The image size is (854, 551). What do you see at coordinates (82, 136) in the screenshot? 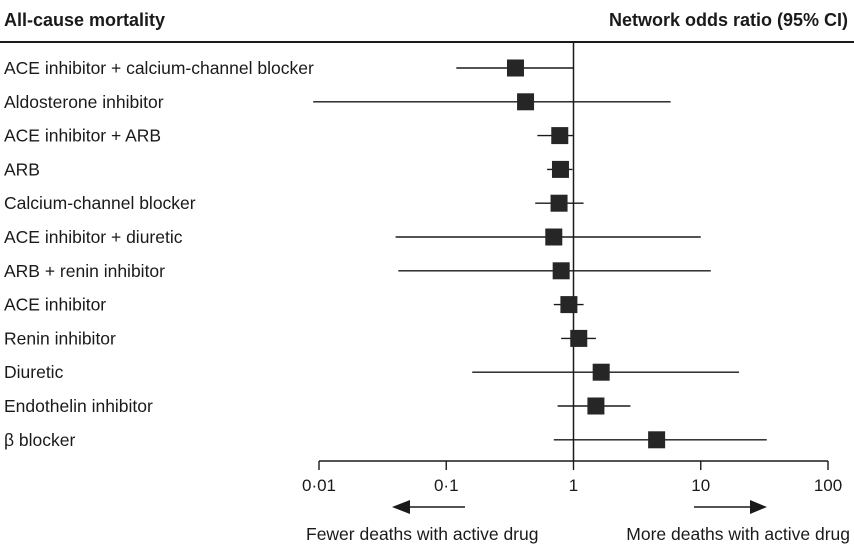
I see `row-label: ACE inhibitor + ARB` at bounding box center [82, 136].